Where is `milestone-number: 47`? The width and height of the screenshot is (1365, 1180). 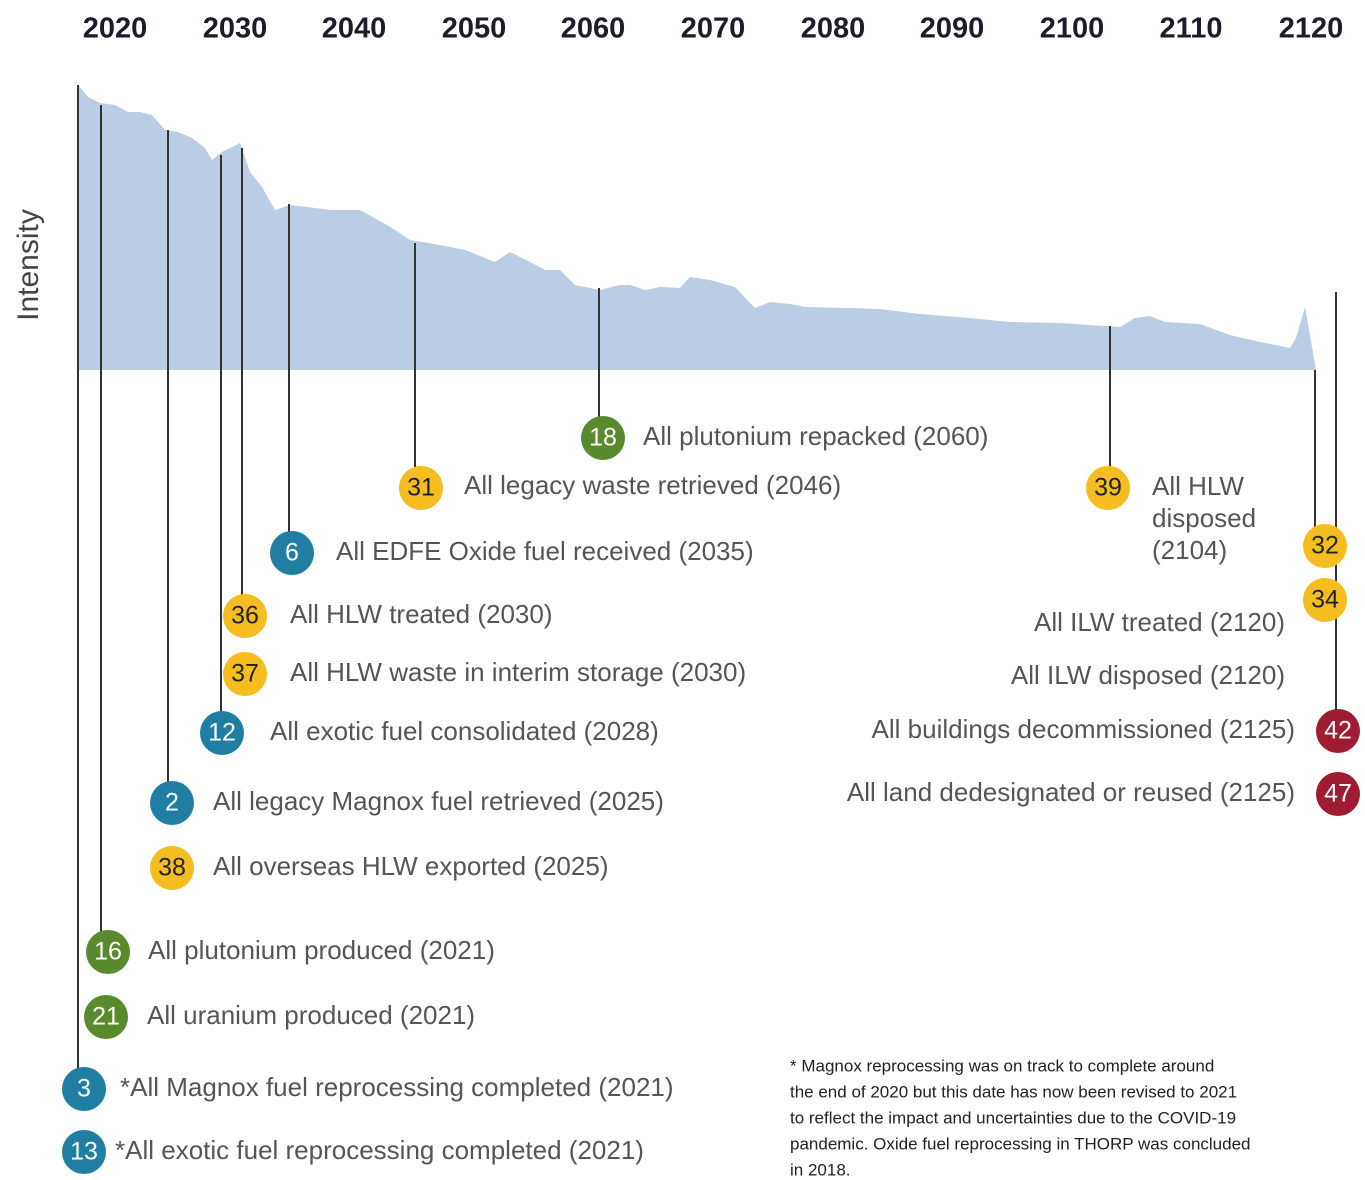 milestone-number: 47 is located at coordinates (1338, 794).